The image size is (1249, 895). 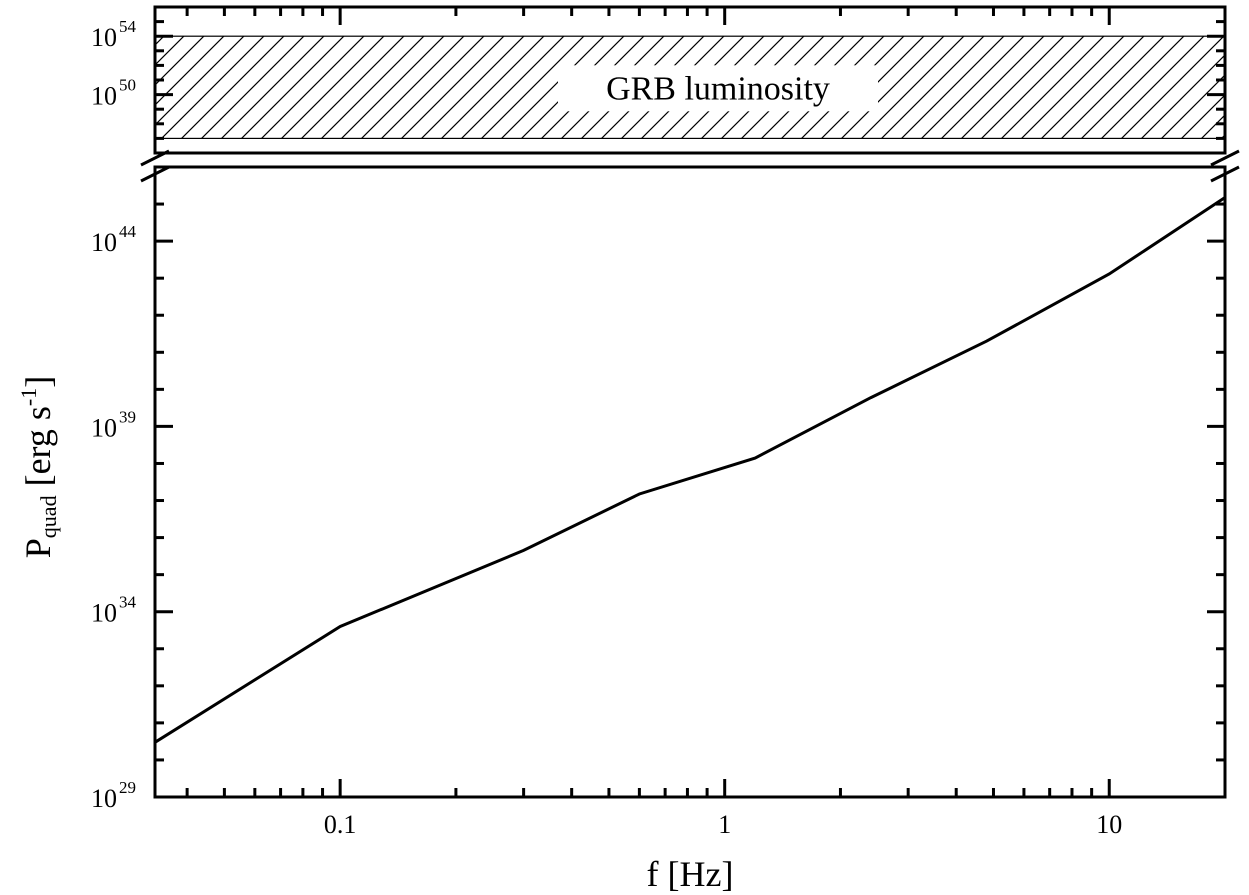 I want to click on axis-break-marks, so click(x=690, y=166).